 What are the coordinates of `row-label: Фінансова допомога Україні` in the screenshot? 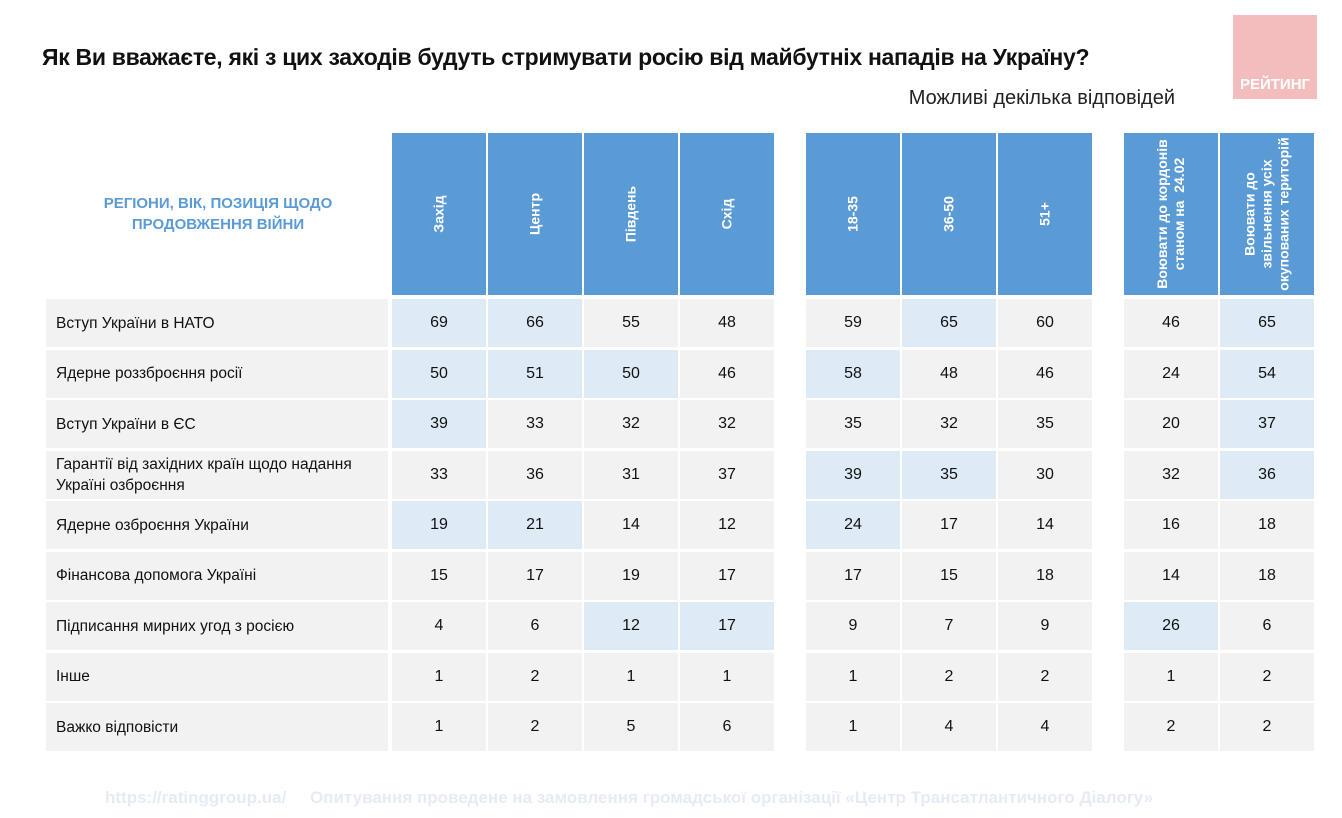 It's located at (217, 575).